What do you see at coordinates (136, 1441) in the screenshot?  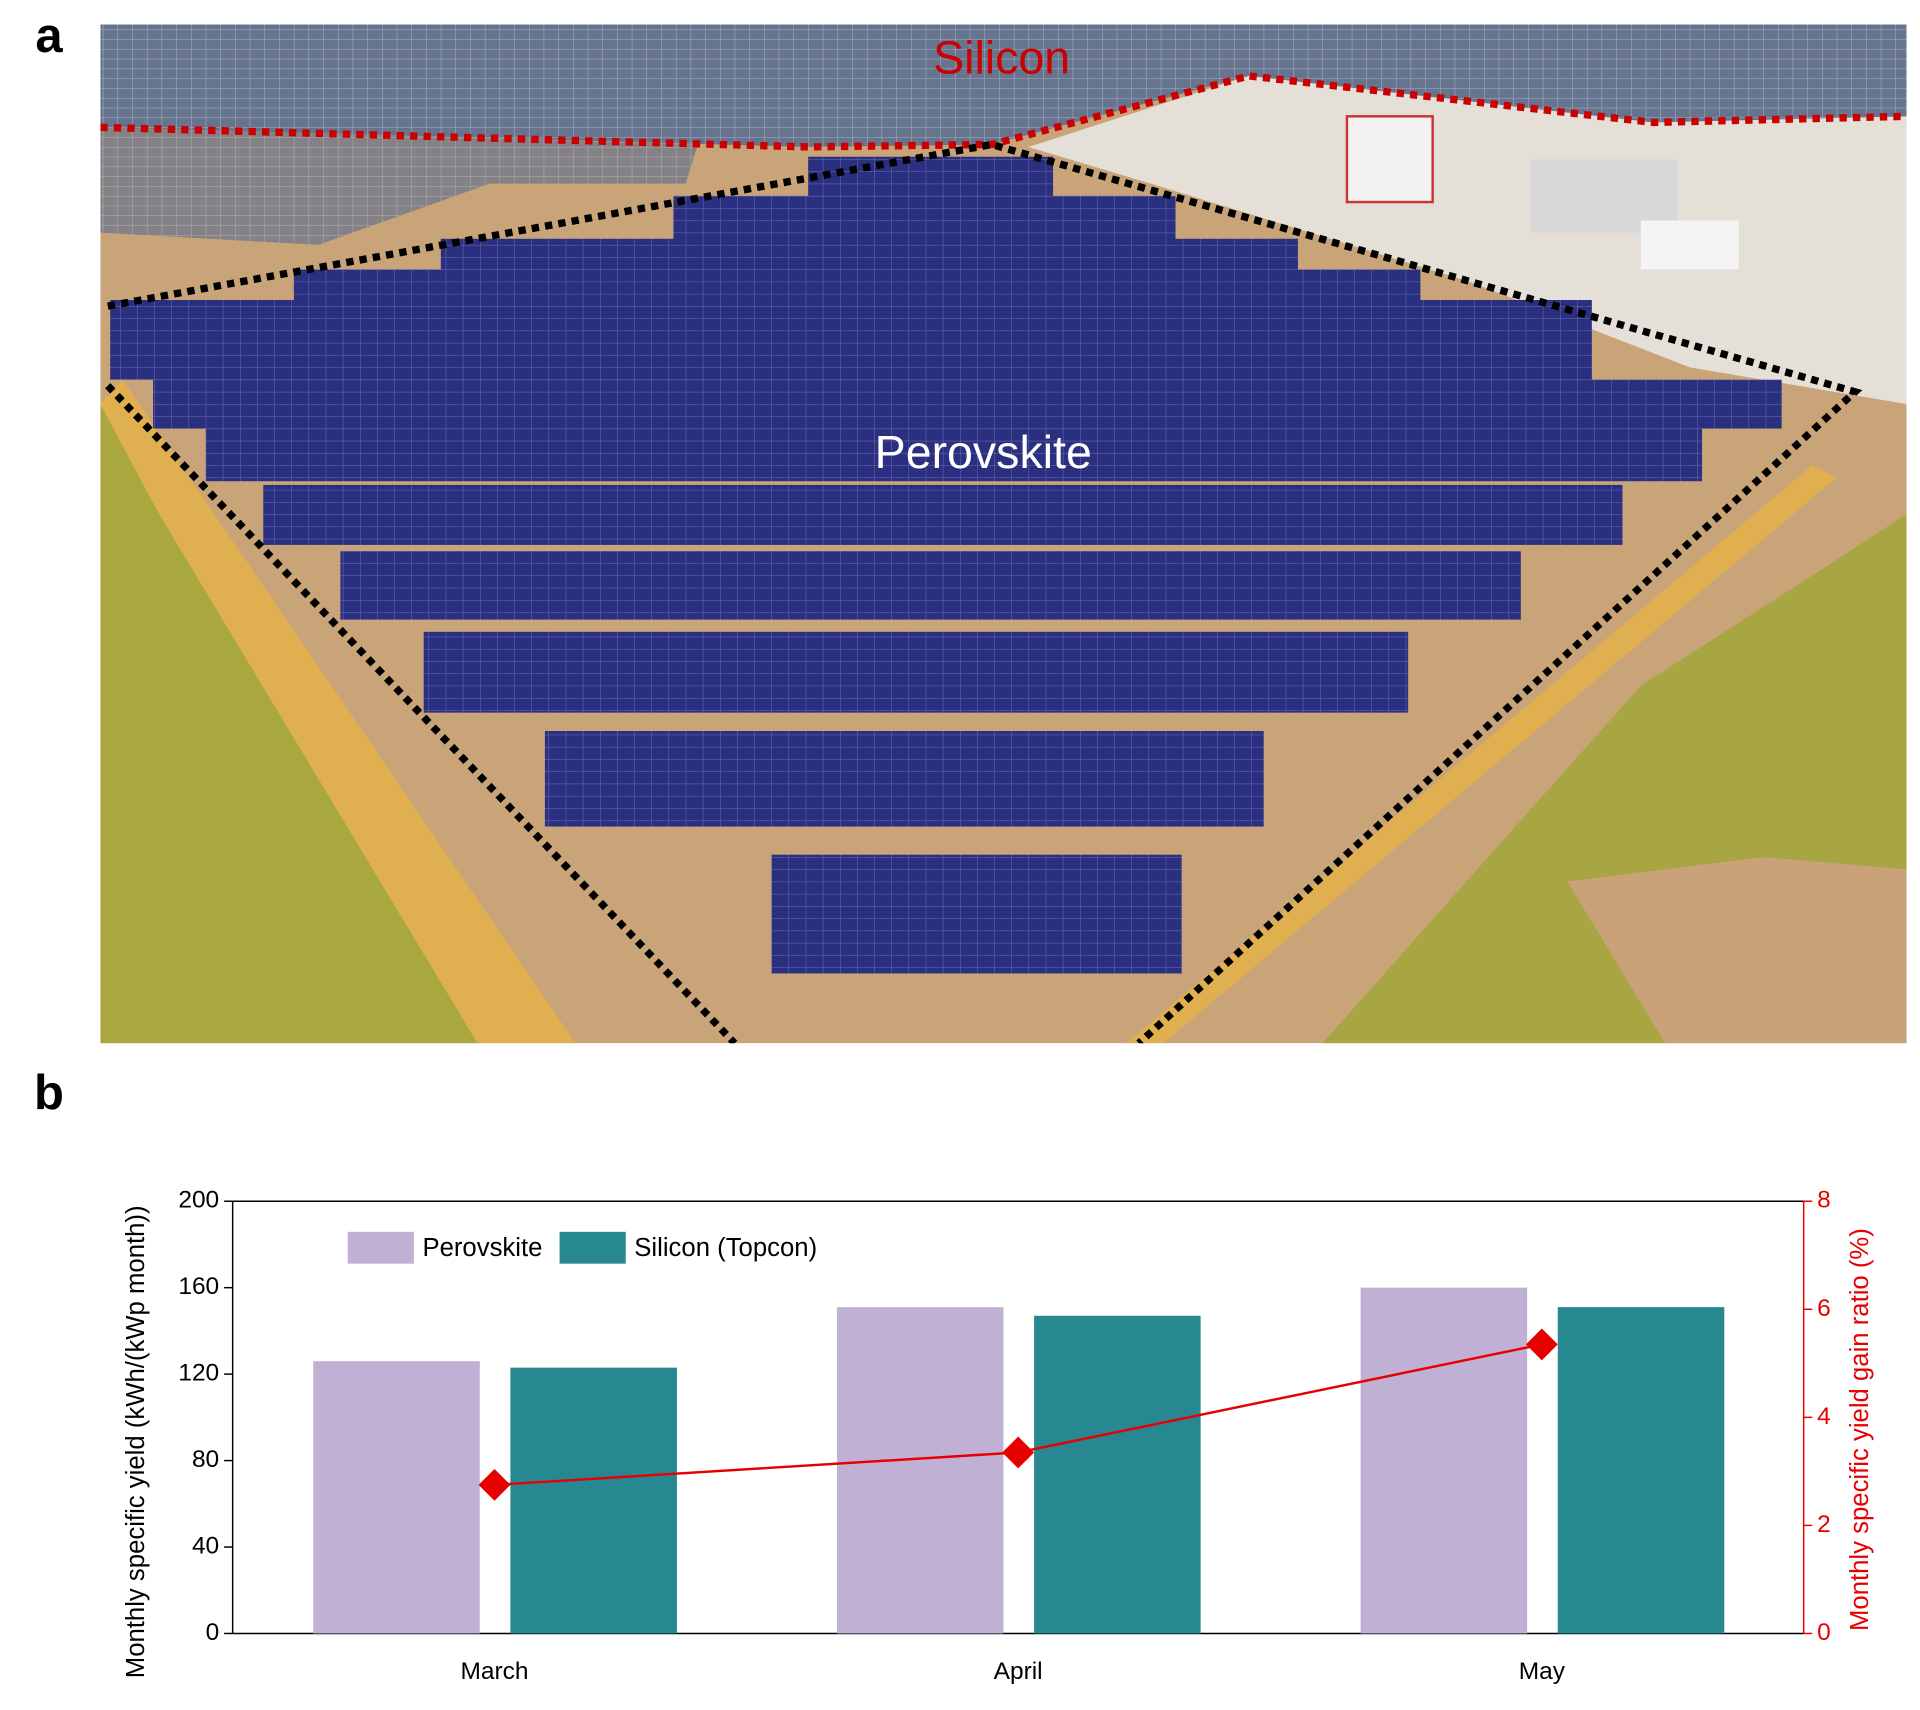 I see `y-axis-label: Monthly specific yield (kWh/(kWp month))` at bounding box center [136, 1441].